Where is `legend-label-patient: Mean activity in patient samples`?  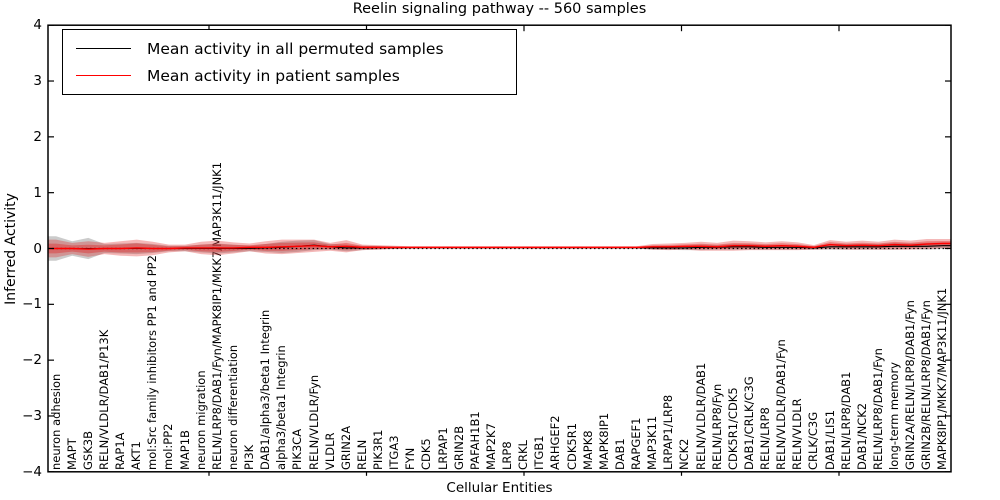 legend-label-patient: Mean activity in patient samples is located at coordinates (273, 75).